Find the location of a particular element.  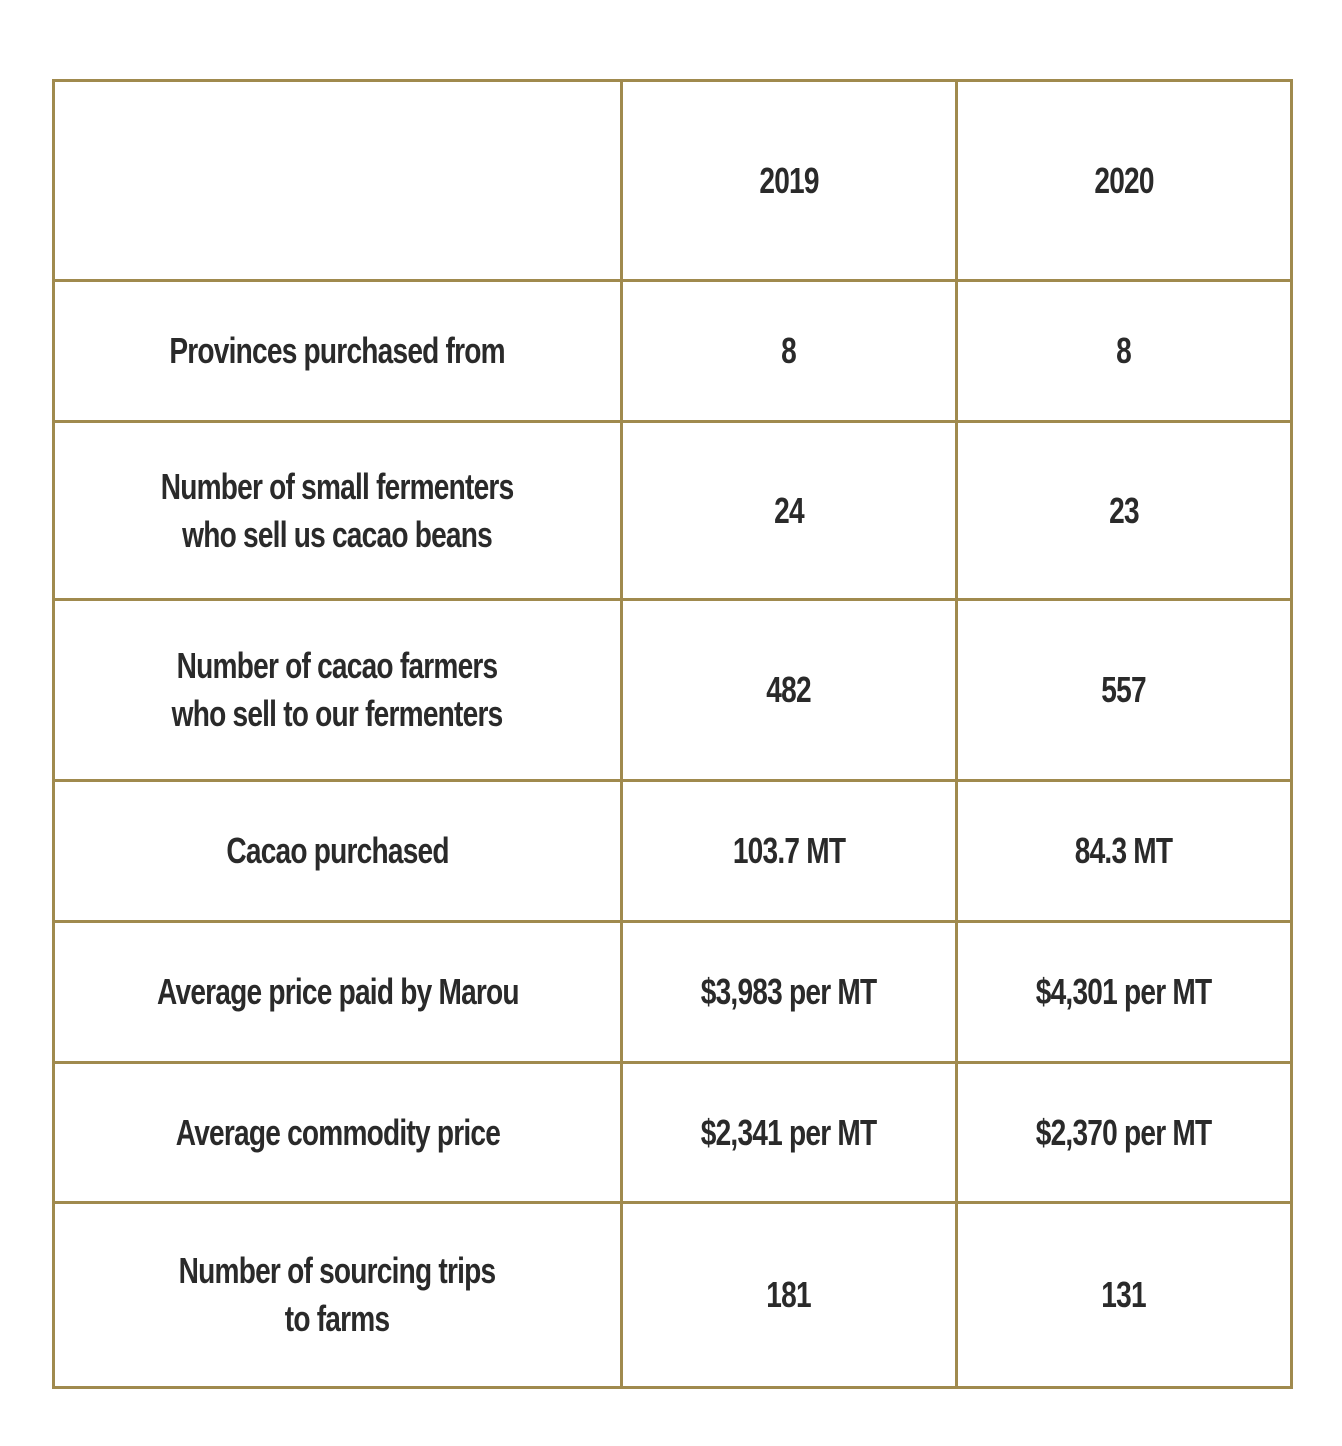

row-label: Provinces purchased from is located at coordinates (337, 351).